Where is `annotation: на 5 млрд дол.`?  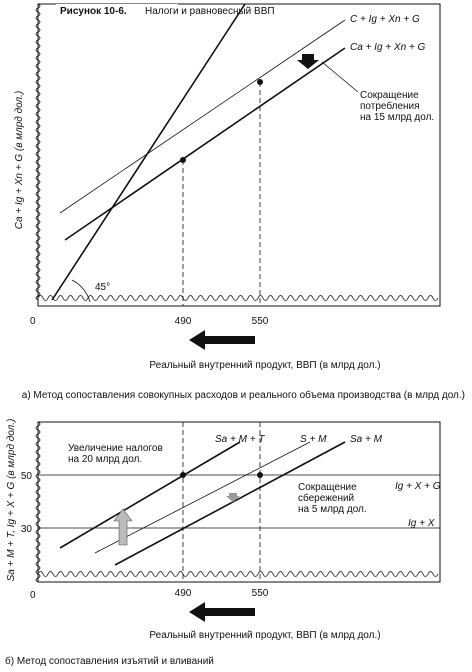 annotation: на 5 млрд дол. is located at coordinates (332, 509).